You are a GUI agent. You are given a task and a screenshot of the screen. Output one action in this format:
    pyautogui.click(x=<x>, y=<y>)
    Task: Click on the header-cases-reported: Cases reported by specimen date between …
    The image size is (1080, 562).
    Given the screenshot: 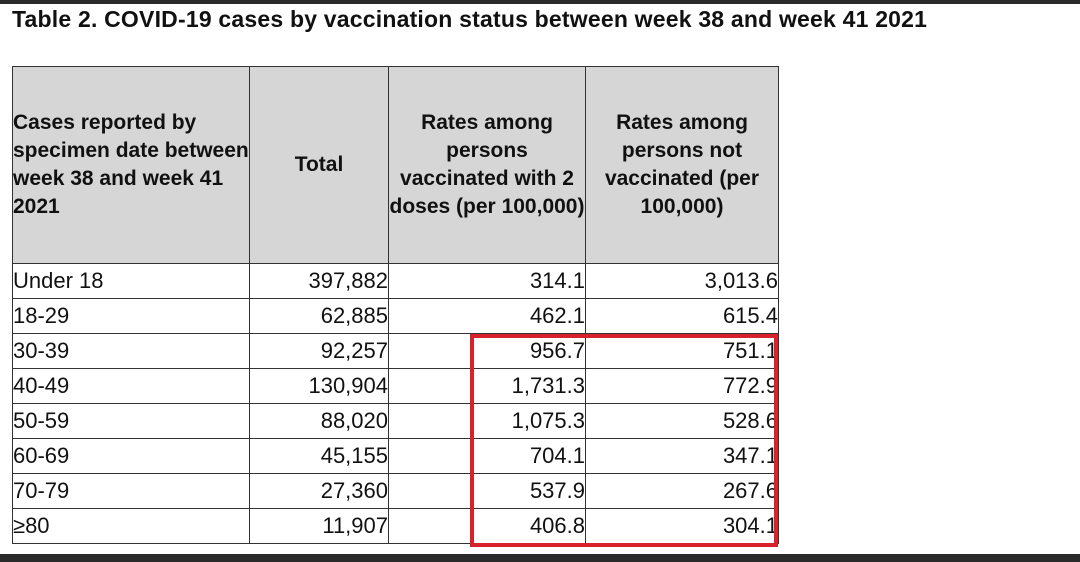 What is the action you would take?
    pyautogui.click(x=131, y=165)
    